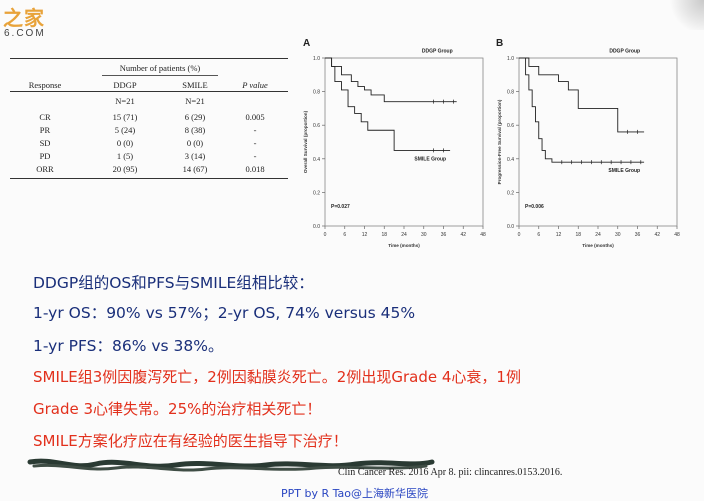  What do you see at coordinates (534, 207) in the screenshot?
I see `p-value-label: P=0.006` at bounding box center [534, 207].